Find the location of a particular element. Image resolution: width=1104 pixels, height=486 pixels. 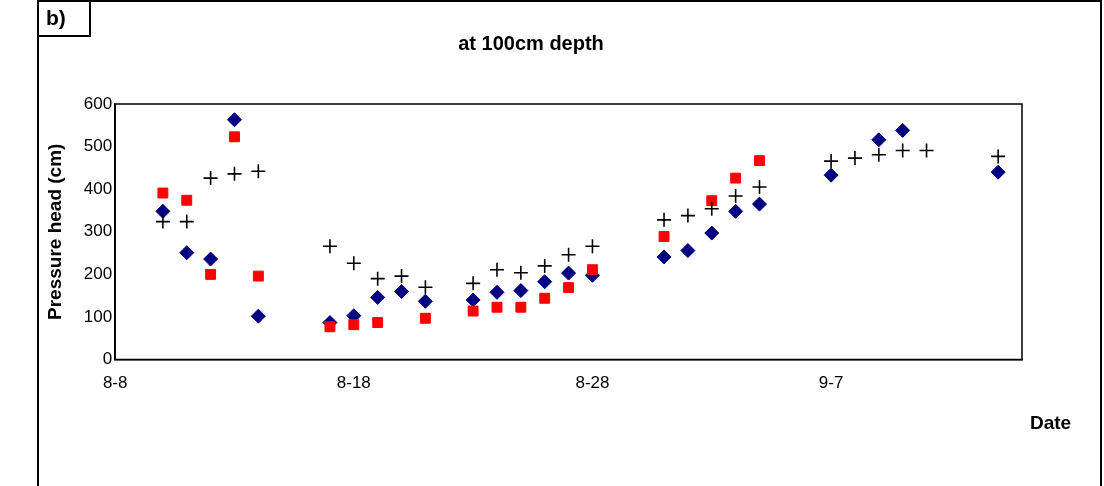

chart-title: at 100cm depth is located at coordinates (531, 42).